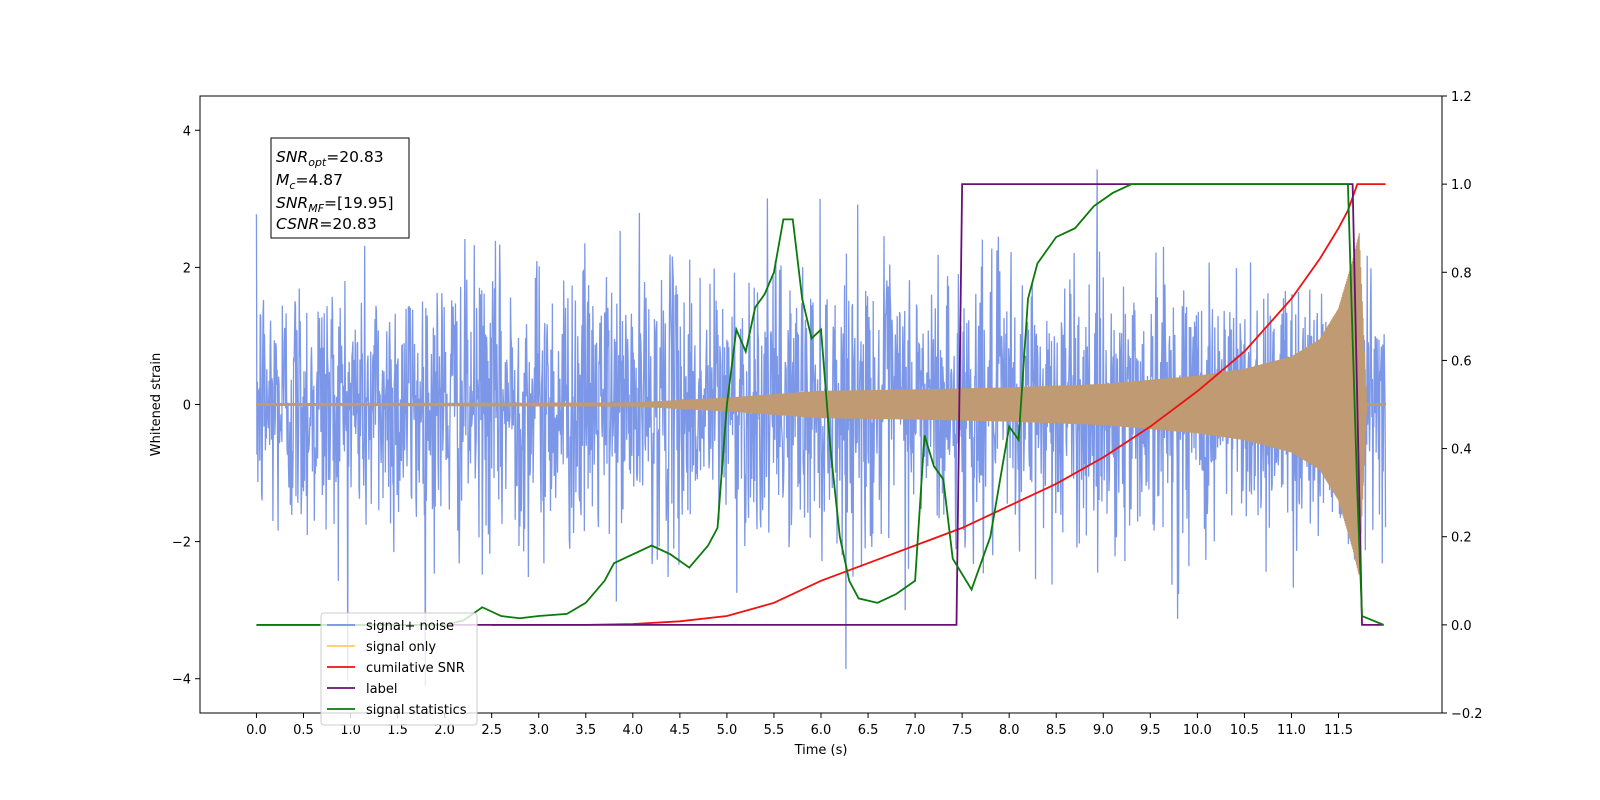 The width and height of the screenshot is (1600, 800). I want to click on y-tick-label: −2, so click(181, 543).